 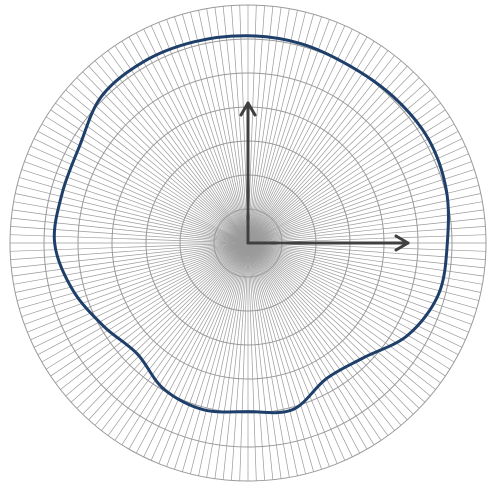 I want to click on axis-arrowhead-y, so click(x=248, y=109).